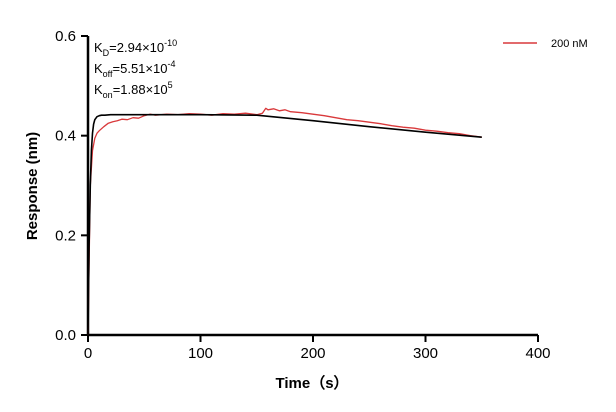  Describe the element at coordinates (65, 235) in the screenshot. I see `y-tick-label: 0.2` at that location.